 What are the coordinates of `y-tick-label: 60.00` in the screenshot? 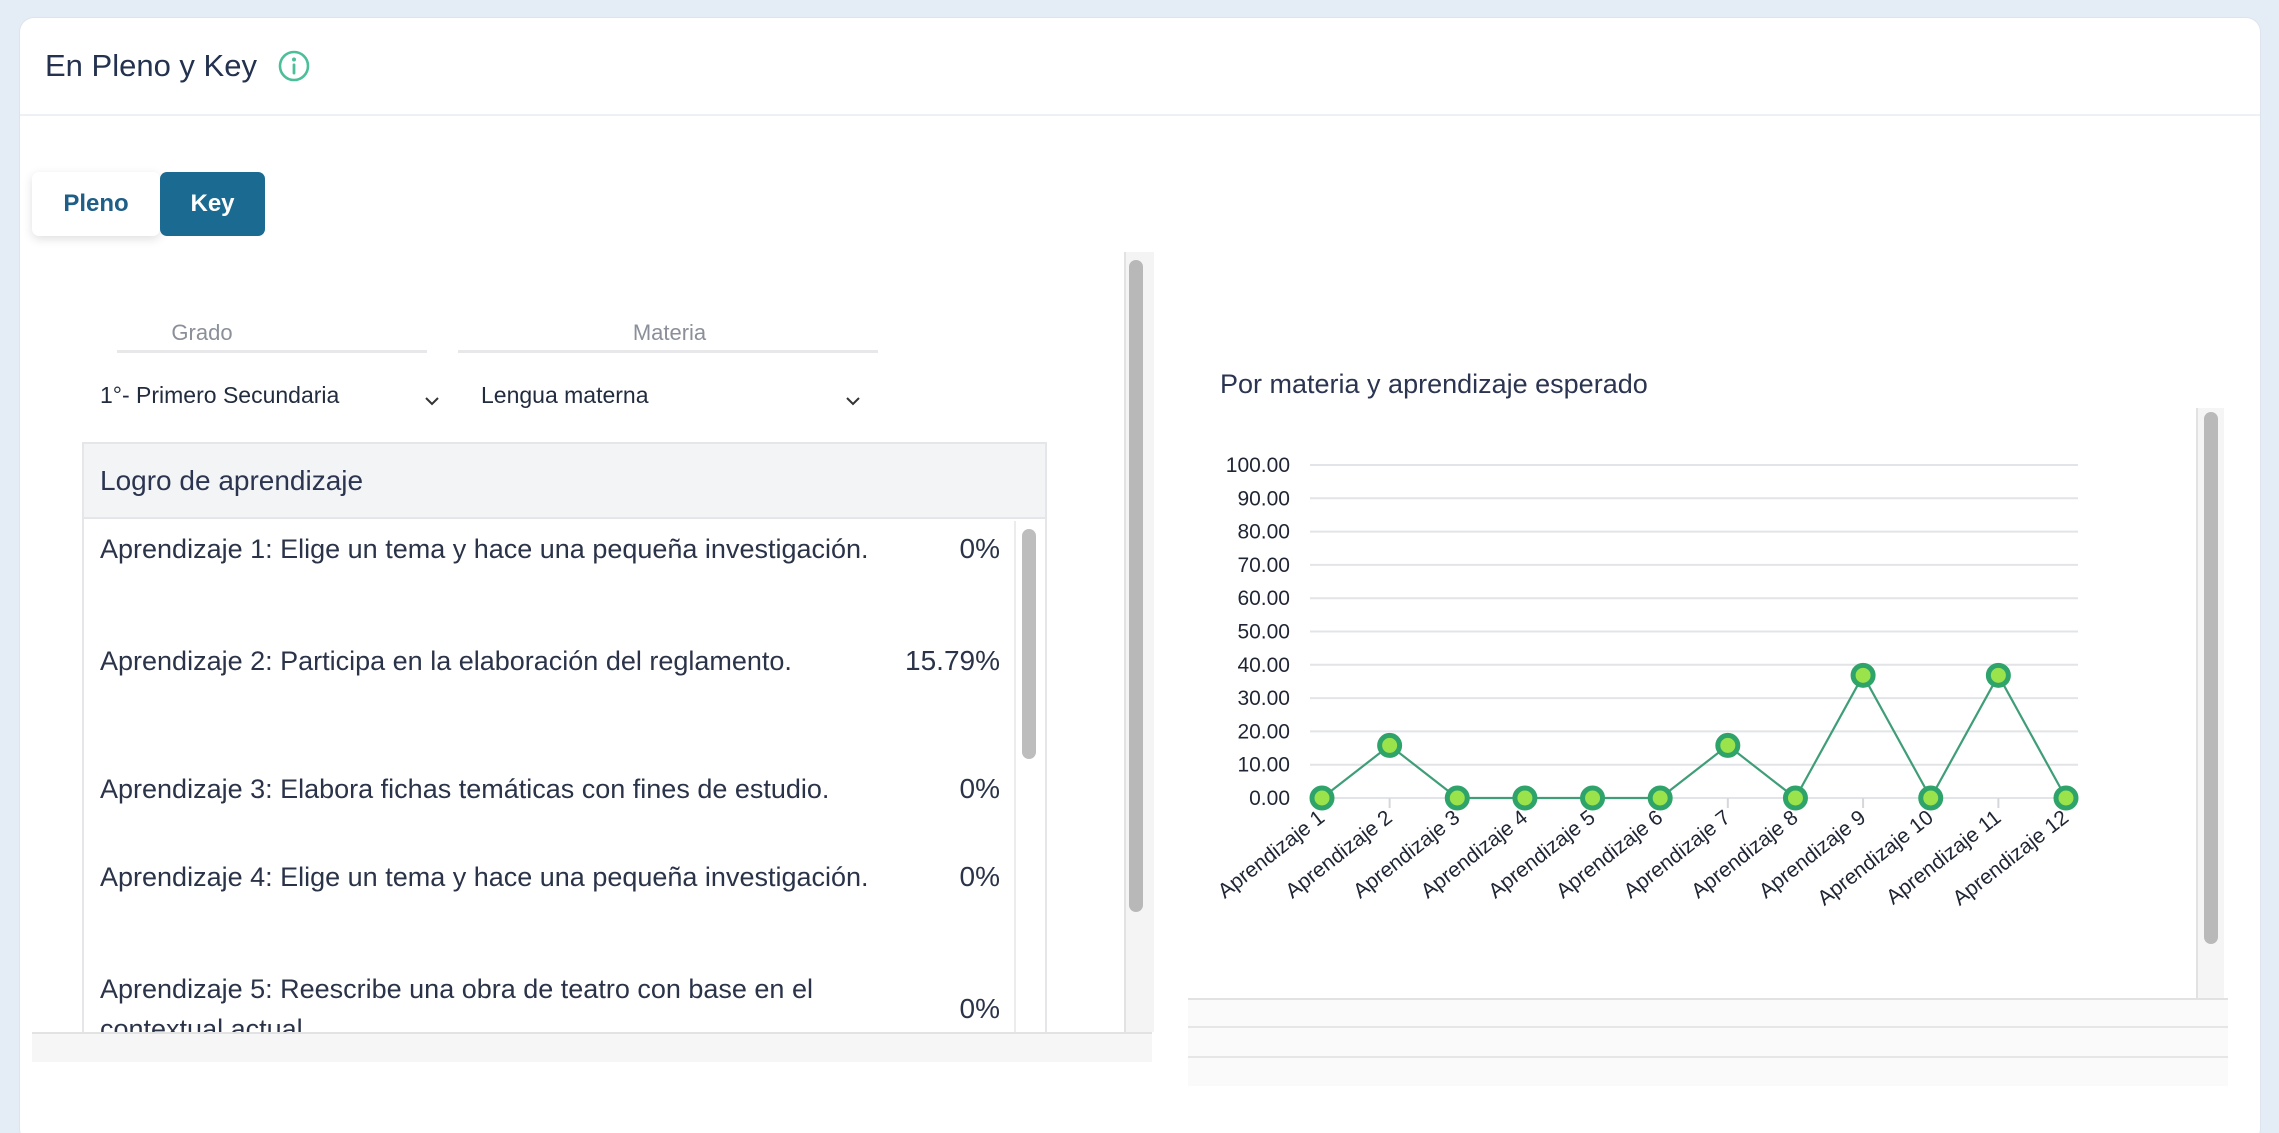 It's located at (1263, 598).